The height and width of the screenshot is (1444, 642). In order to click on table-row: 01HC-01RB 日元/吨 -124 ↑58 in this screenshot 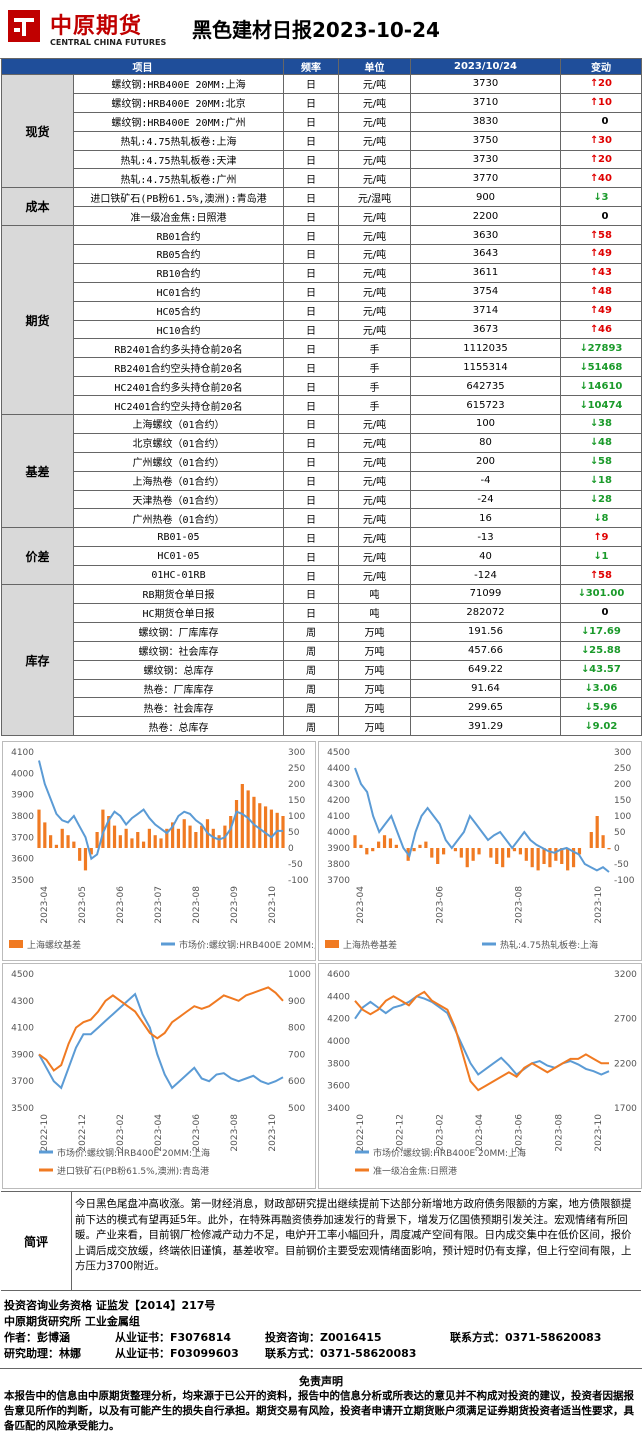, I will do `click(322, 575)`.